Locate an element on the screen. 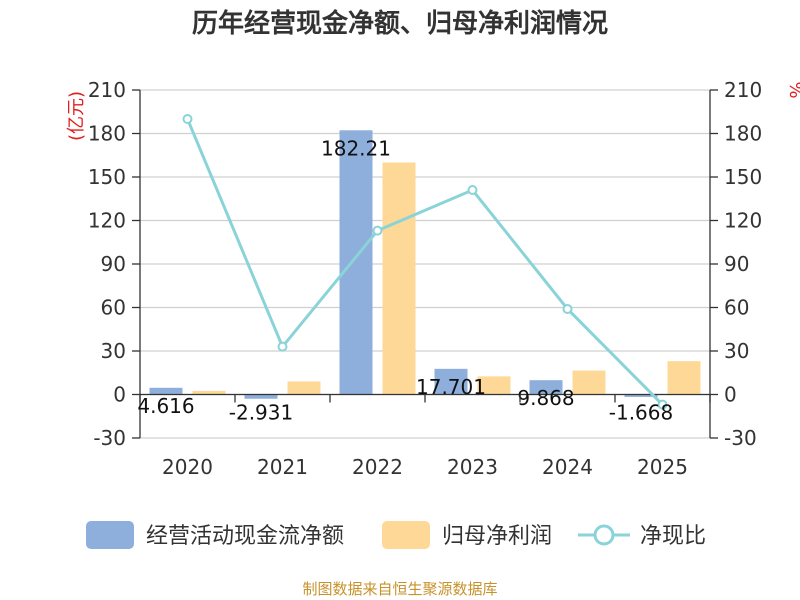 Image resolution: width=800 pixels, height=600 pixels. left-tick-label-4: 90 is located at coordinates (113, 264).